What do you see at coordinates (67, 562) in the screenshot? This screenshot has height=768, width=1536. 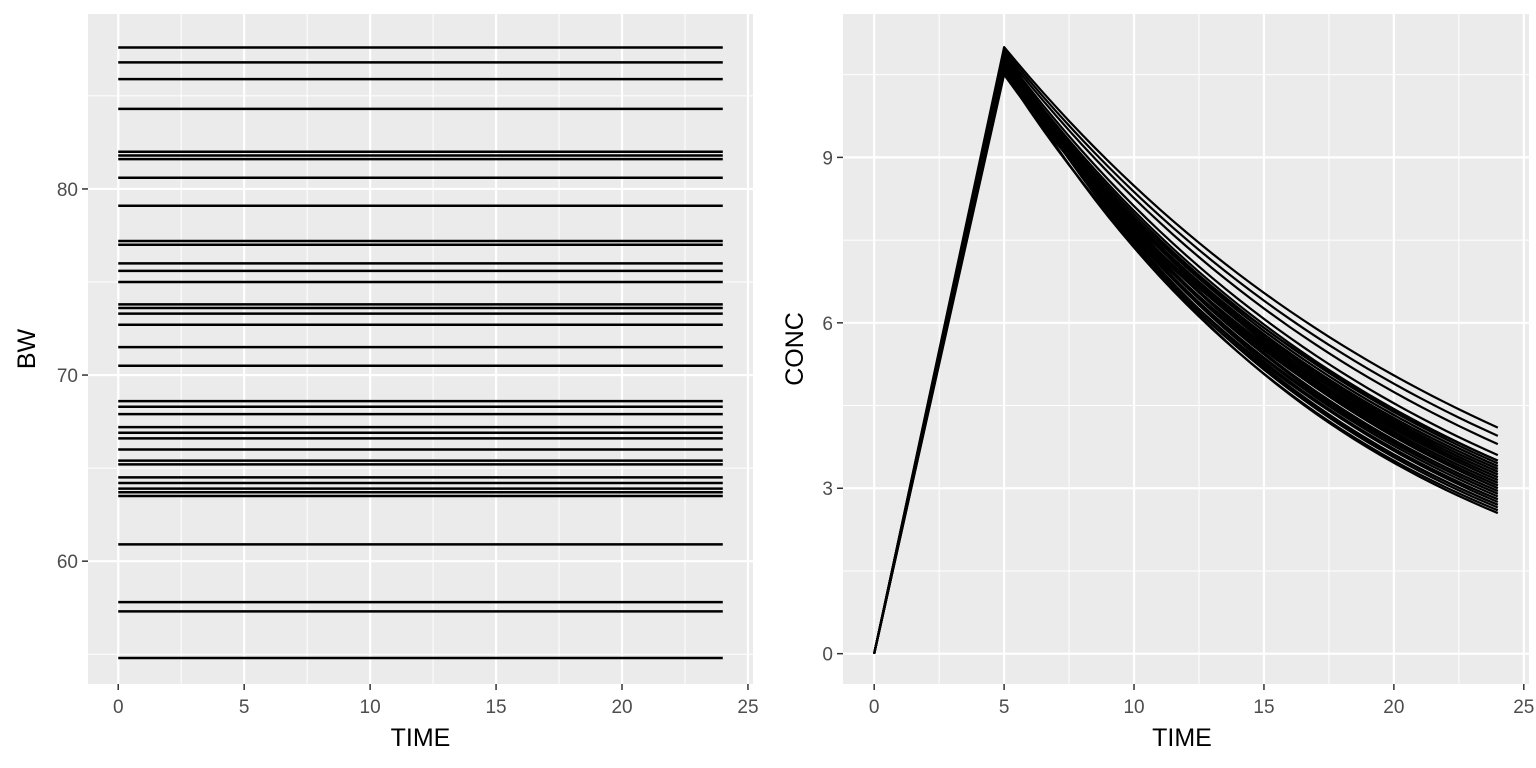 I see `y-tick-label: 60` at bounding box center [67, 562].